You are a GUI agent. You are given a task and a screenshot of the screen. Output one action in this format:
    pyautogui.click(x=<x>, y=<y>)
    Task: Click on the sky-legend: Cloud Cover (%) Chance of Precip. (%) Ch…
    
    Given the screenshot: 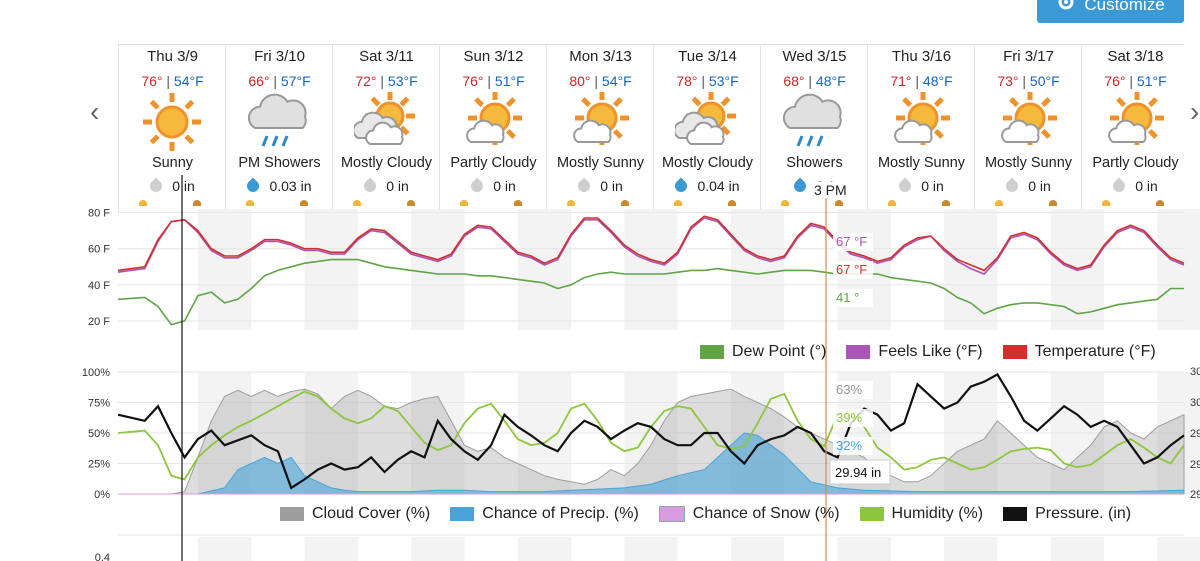 What is the action you would take?
    pyautogui.click(x=705, y=514)
    